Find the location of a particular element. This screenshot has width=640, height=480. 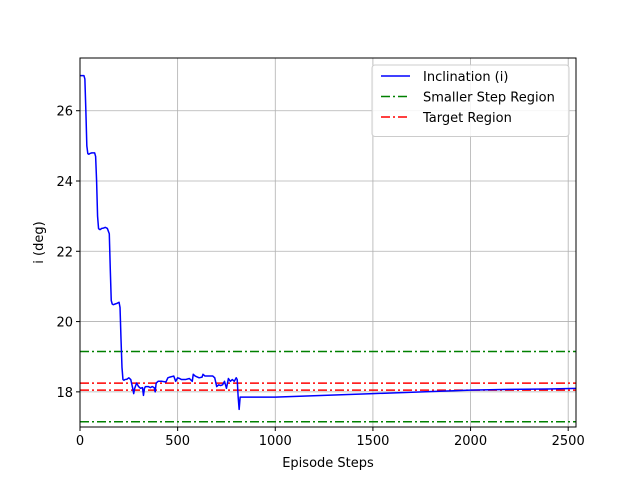

legend-label: Smaller Step Region is located at coordinates (489, 98).